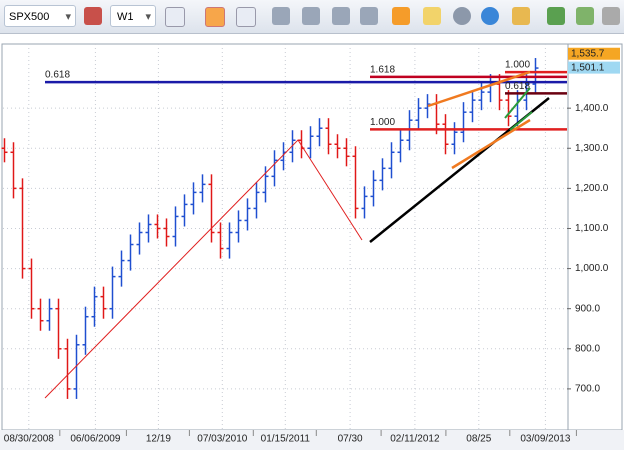 Image resolution: width=624 pixels, height=450 pixels. What do you see at coordinates (215, 17) in the screenshot?
I see `bar-chart-button` at bounding box center [215, 17].